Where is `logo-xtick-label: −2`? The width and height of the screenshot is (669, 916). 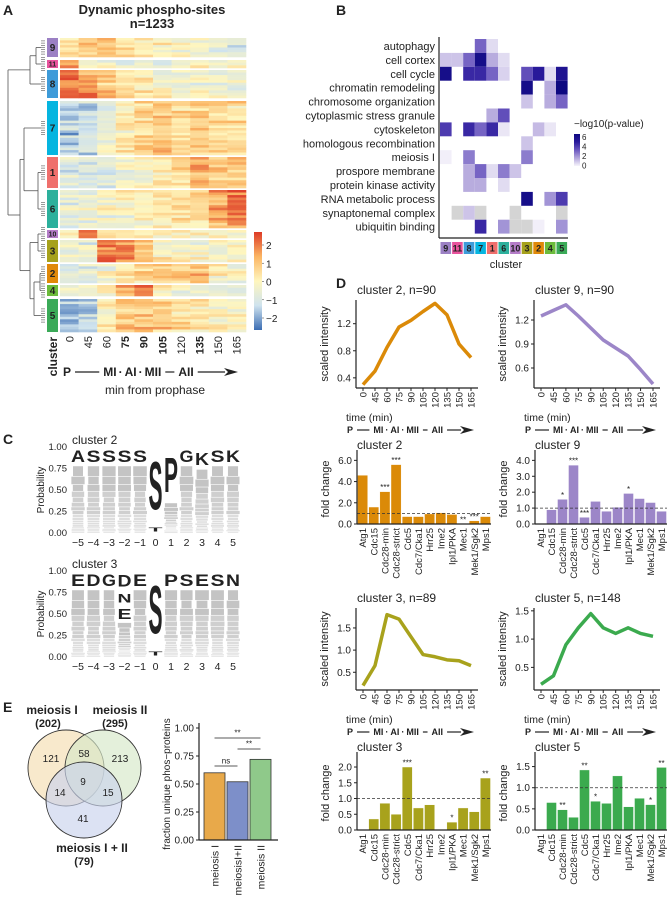 logo-xtick-label: −2 is located at coordinates (125, 543).